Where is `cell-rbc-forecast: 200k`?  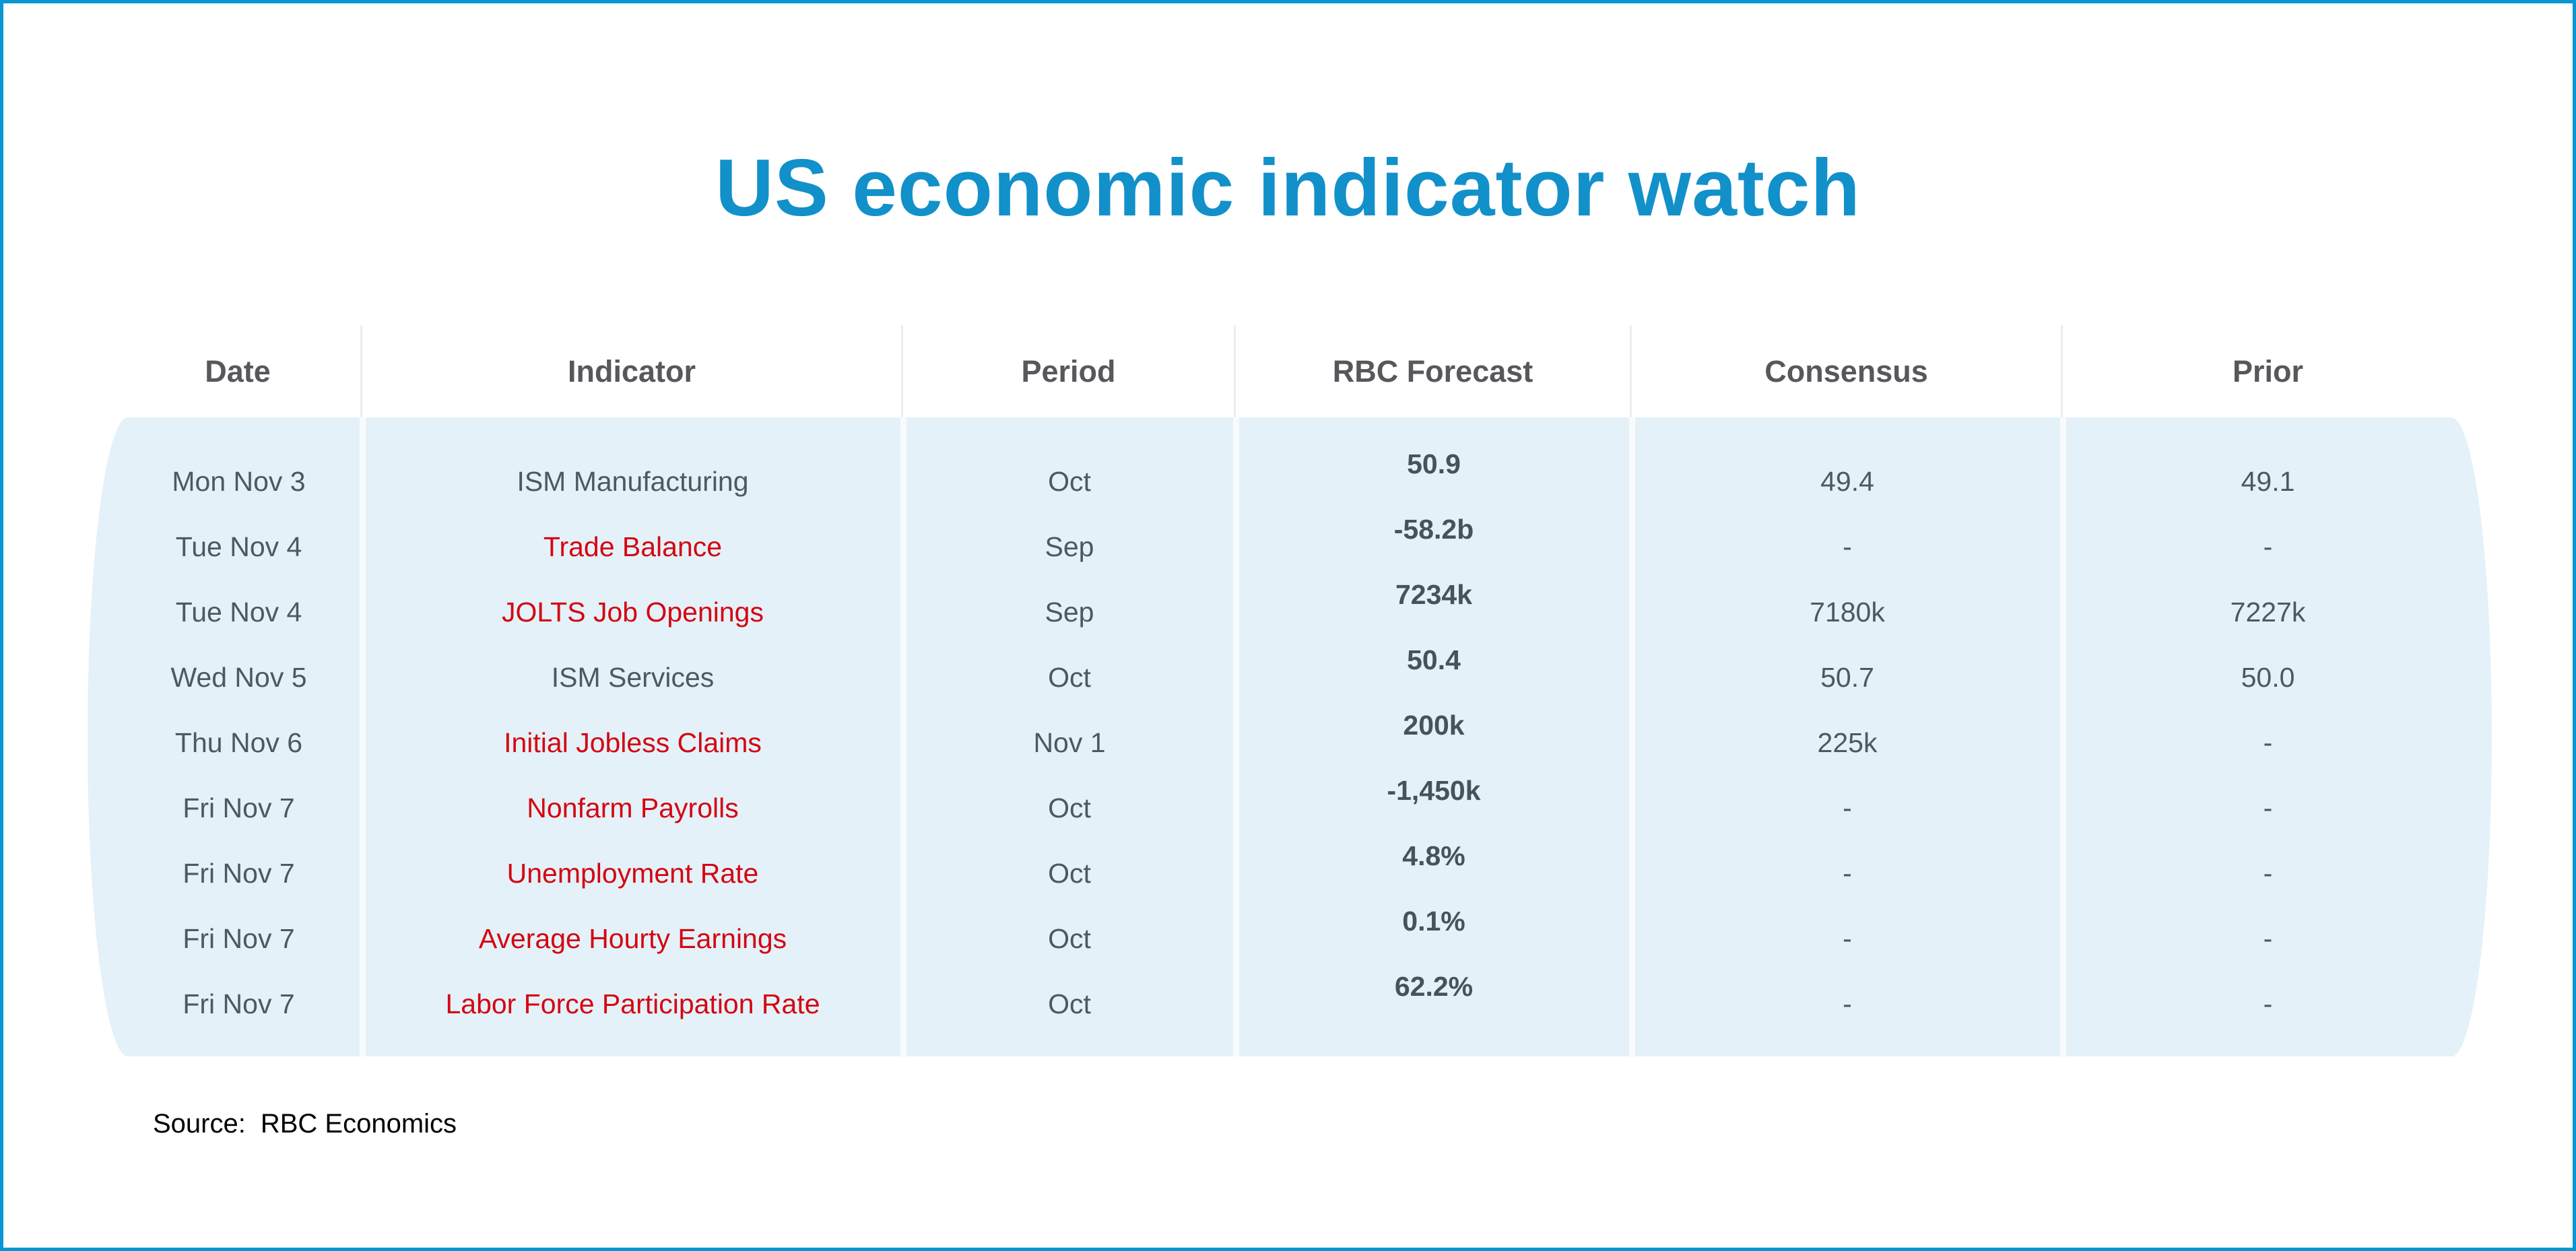 cell-rbc-forecast: 200k is located at coordinates (1434, 725).